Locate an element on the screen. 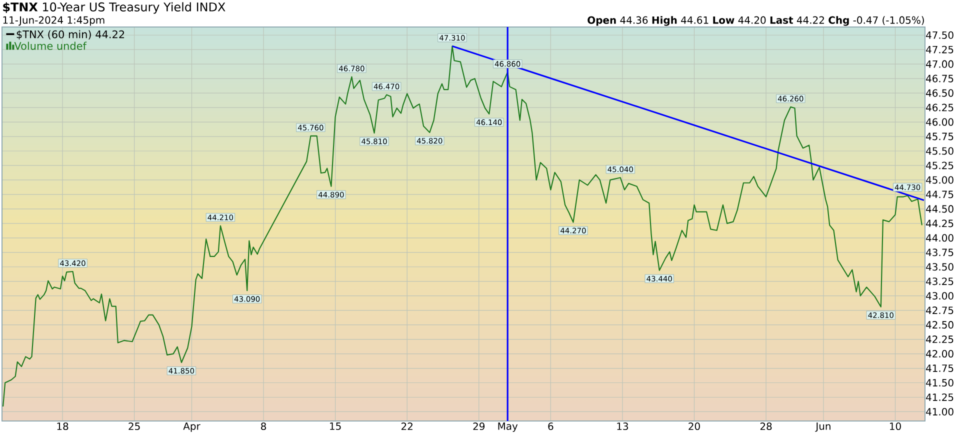 The height and width of the screenshot is (435, 978). x-tick-label: 15 is located at coordinates (335, 426).